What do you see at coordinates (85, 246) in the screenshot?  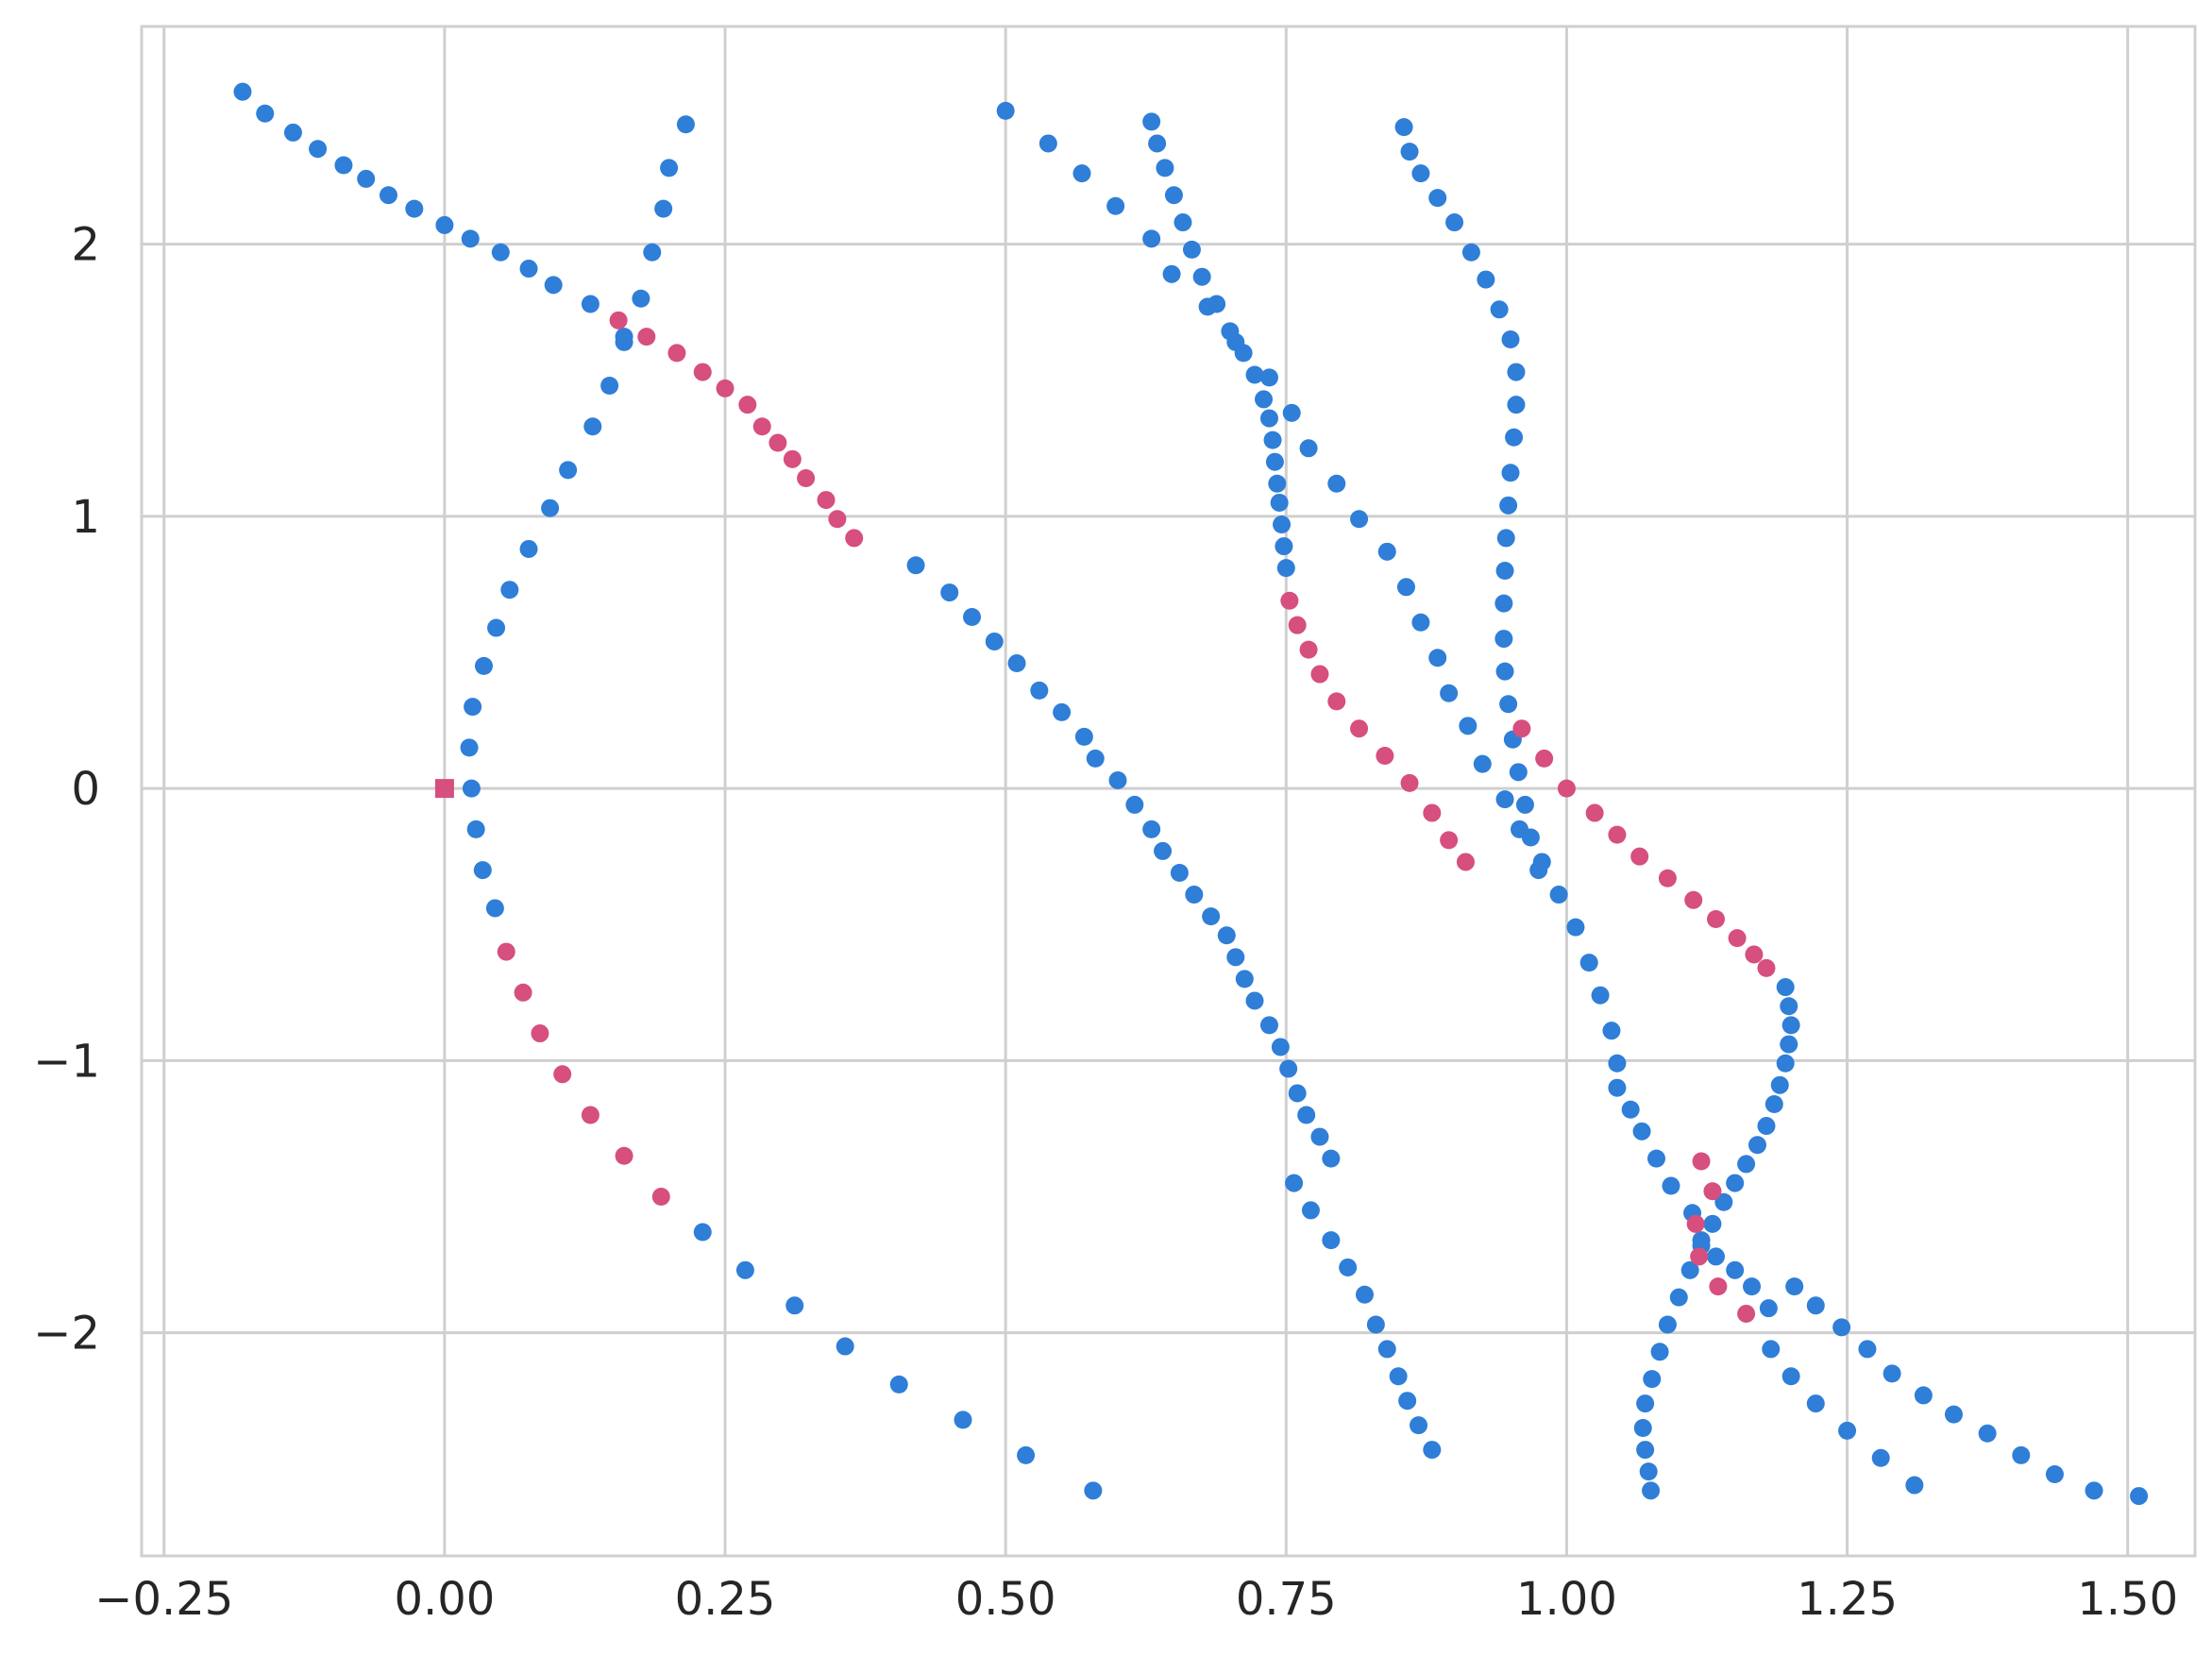 I see `y-tick-label: 2` at bounding box center [85, 246].